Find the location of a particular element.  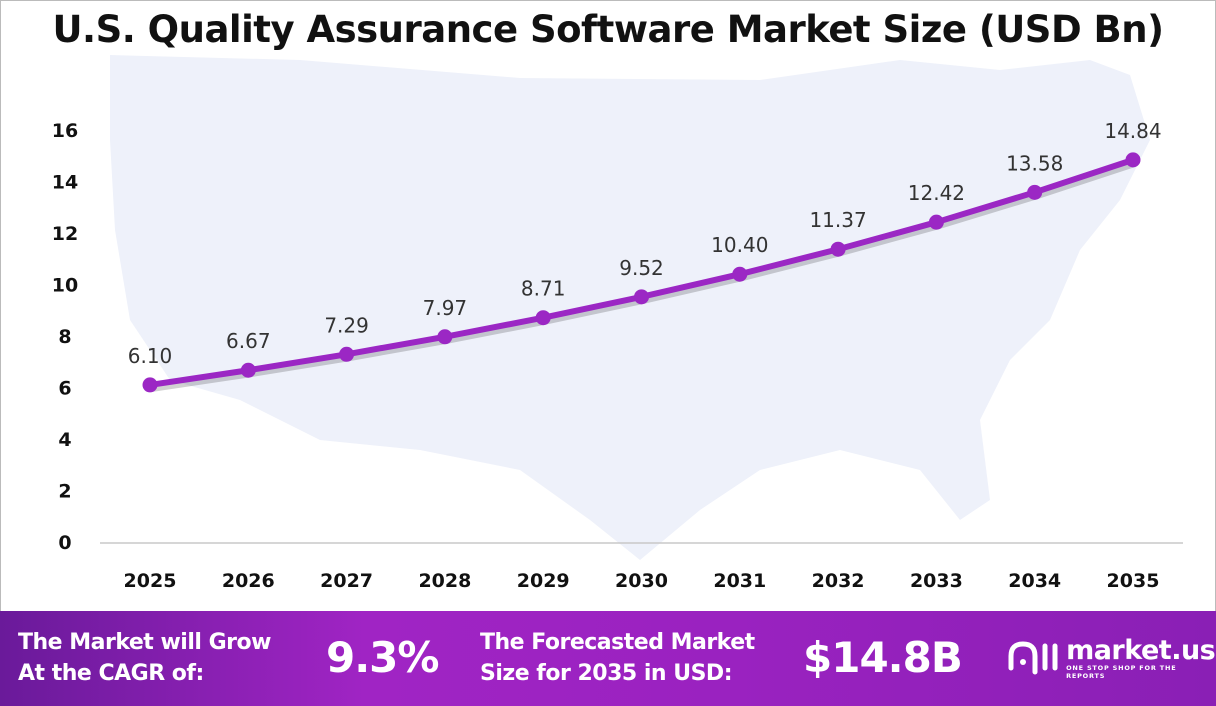

data-label: 14.84 is located at coordinates (1132, 131).